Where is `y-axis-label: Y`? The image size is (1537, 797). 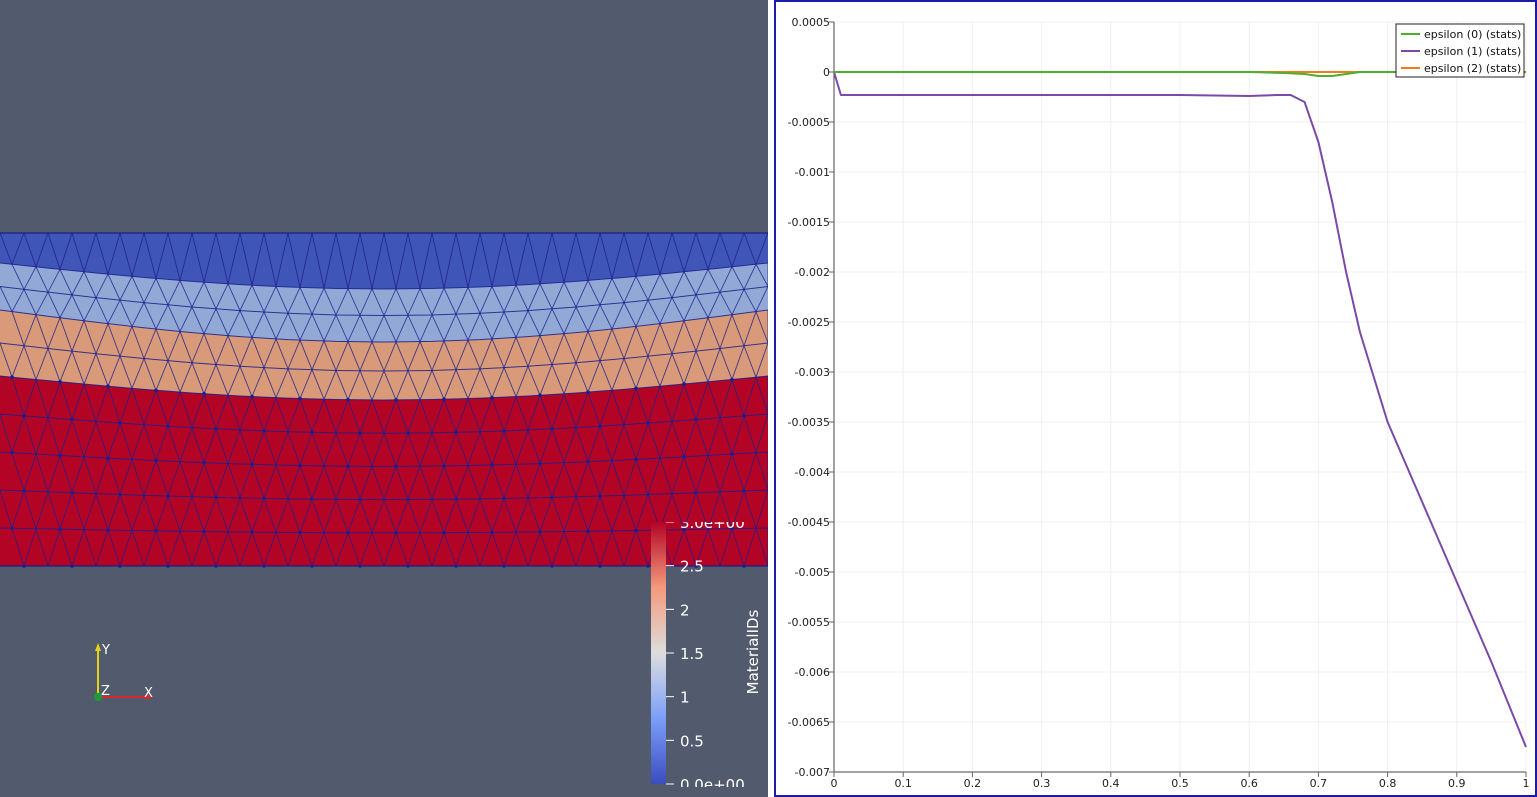
y-axis-label: Y is located at coordinates (105, 650).